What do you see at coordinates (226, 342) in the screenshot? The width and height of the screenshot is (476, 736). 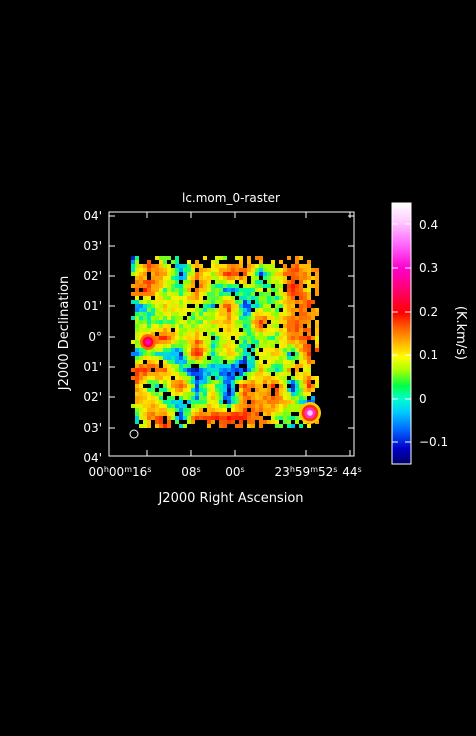 I see `moment-zero-image` at bounding box center [226, 342].